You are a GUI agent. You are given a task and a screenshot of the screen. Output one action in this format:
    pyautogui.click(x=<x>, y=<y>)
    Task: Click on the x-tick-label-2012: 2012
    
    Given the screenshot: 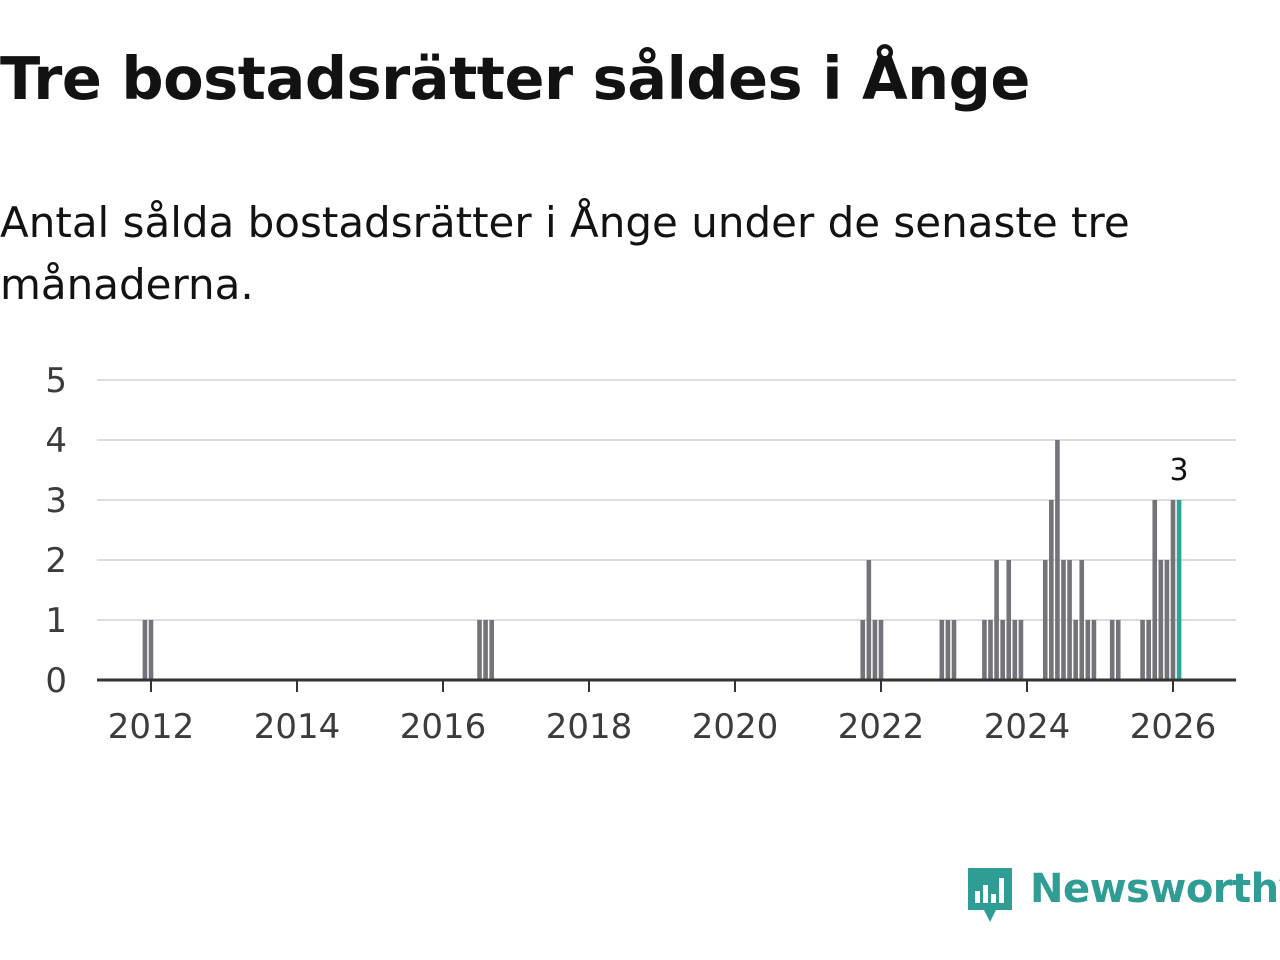 What is the action you would take?
    pyautogui.click(x=151, y=727)
    